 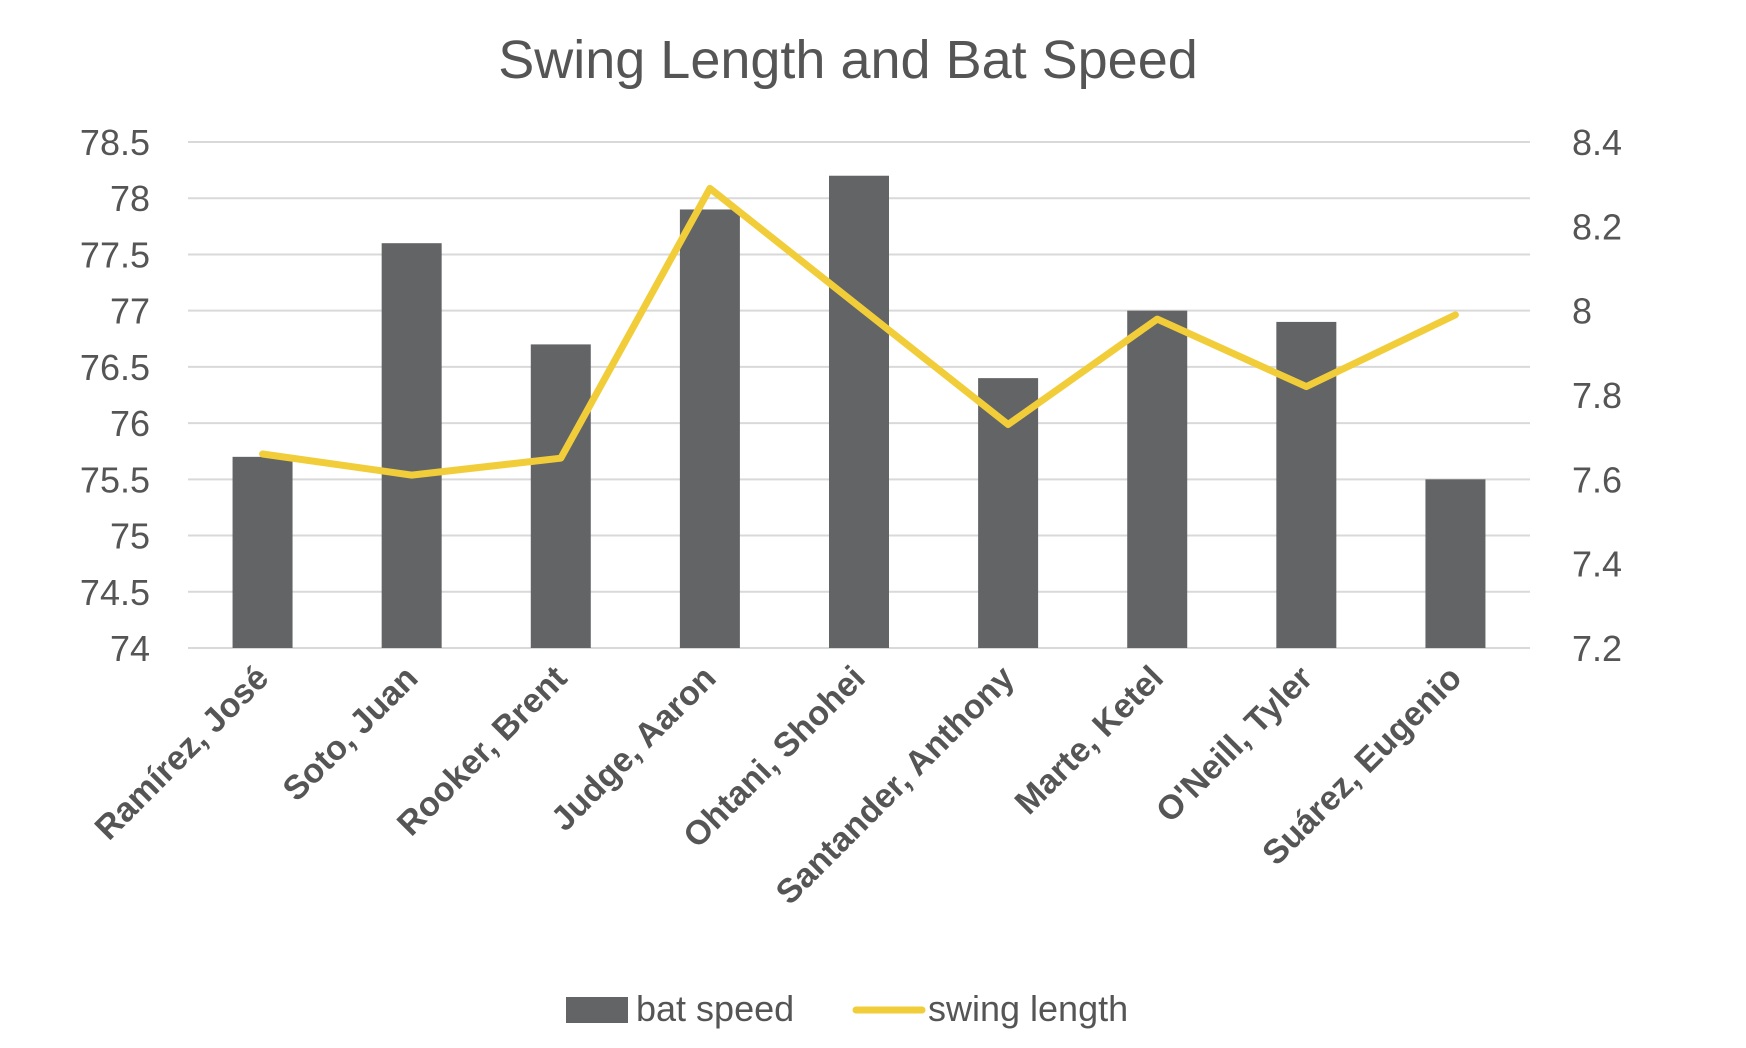 What do you see at coordinates (115, 592) in the screenshot?
I see `left-axis-tick-label: 74.5` at bounding box center [115, 592].